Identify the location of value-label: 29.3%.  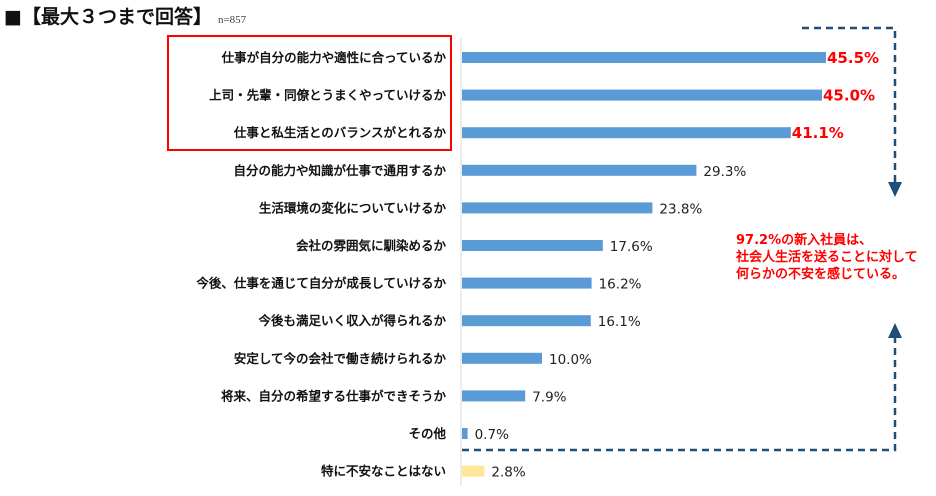
(724, 172).